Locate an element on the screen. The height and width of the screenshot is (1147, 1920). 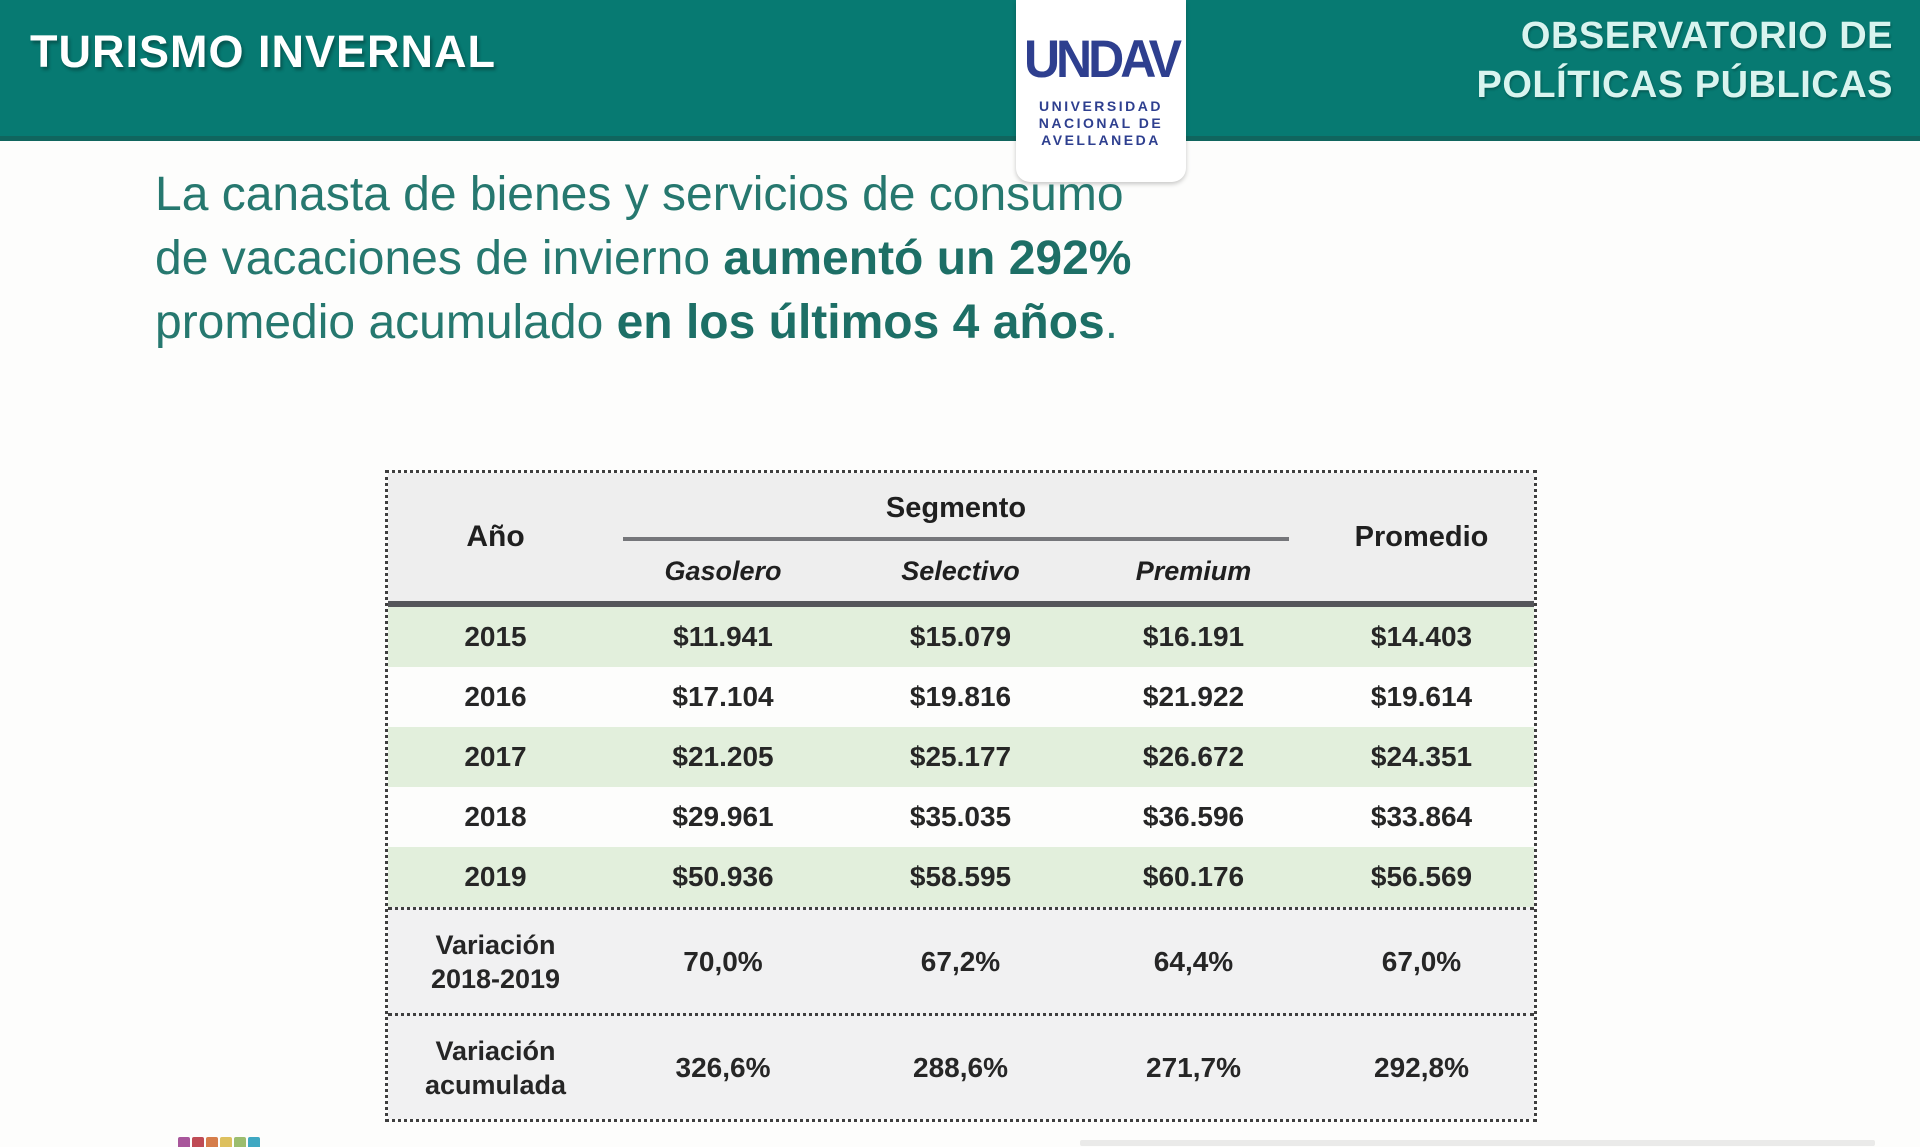
selectivo-cell: $35.035 is located at coordinates (960, 816).